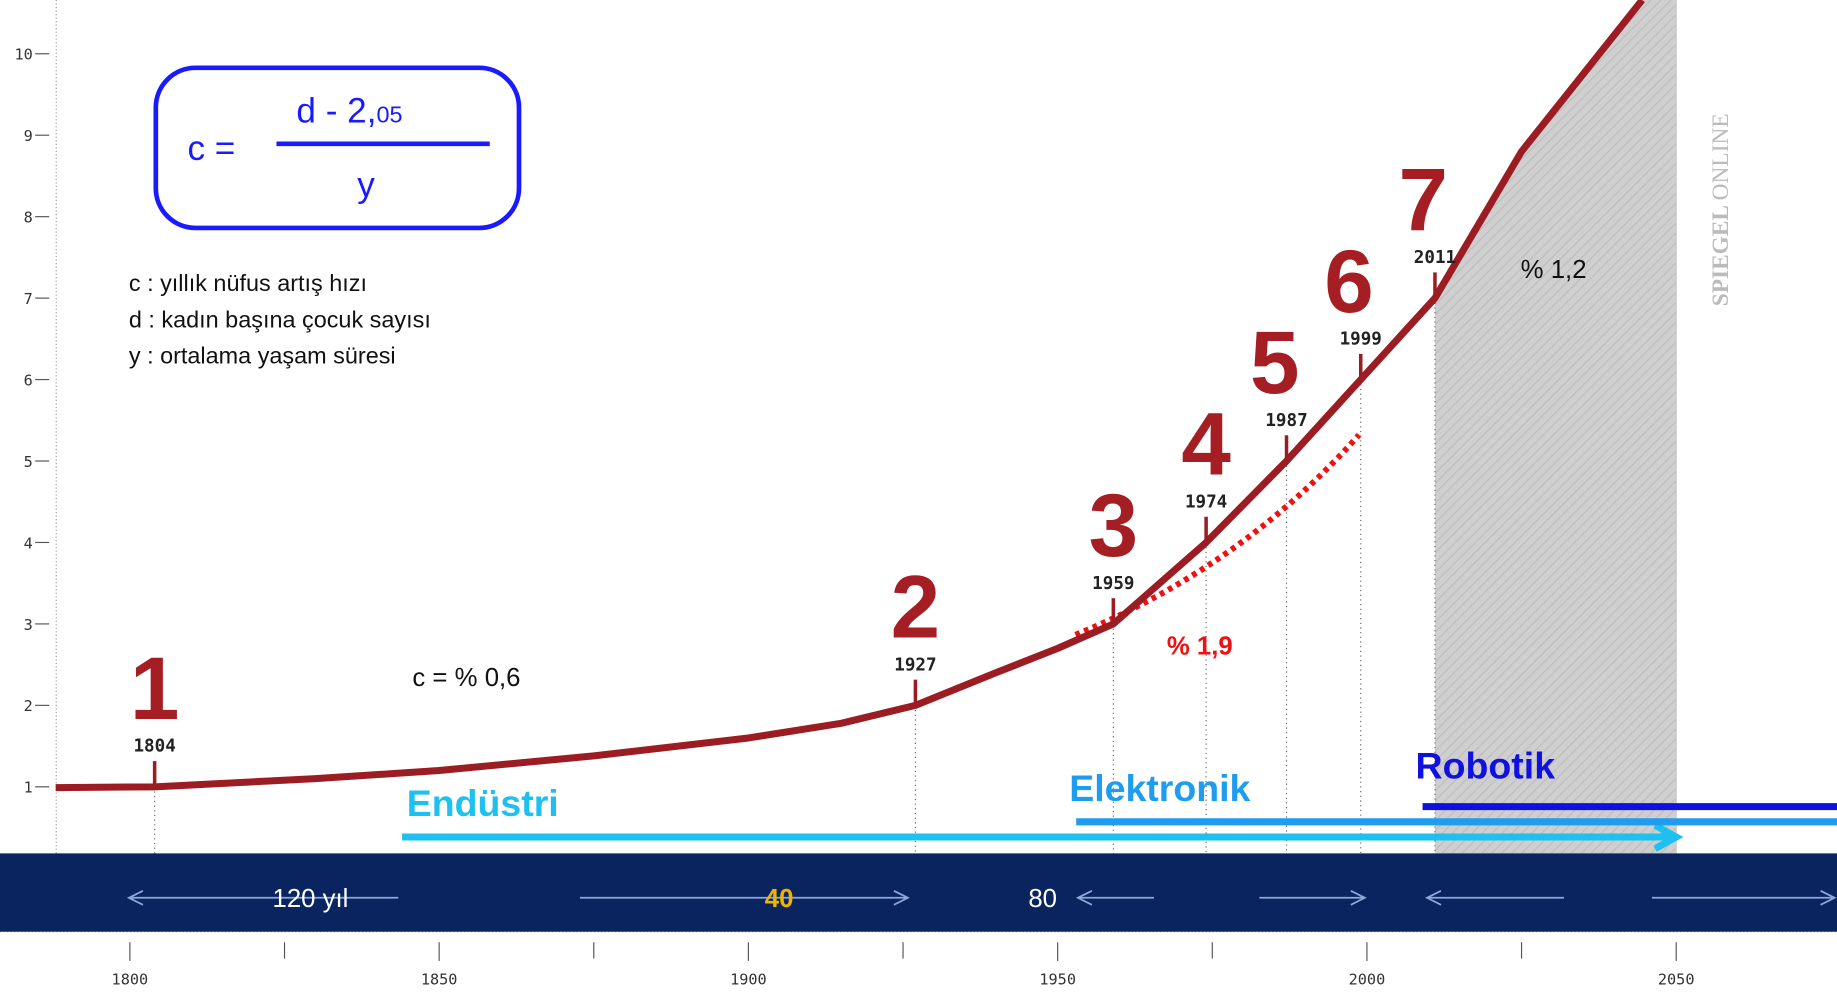  I want to click on annotation: c = % 0,6, so click(466, 678).